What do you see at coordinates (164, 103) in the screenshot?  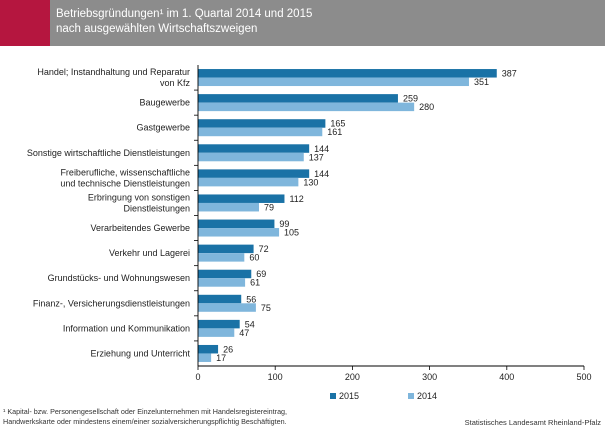 I see `category-label: Baugewerbe` at bounding box center [164, 103].